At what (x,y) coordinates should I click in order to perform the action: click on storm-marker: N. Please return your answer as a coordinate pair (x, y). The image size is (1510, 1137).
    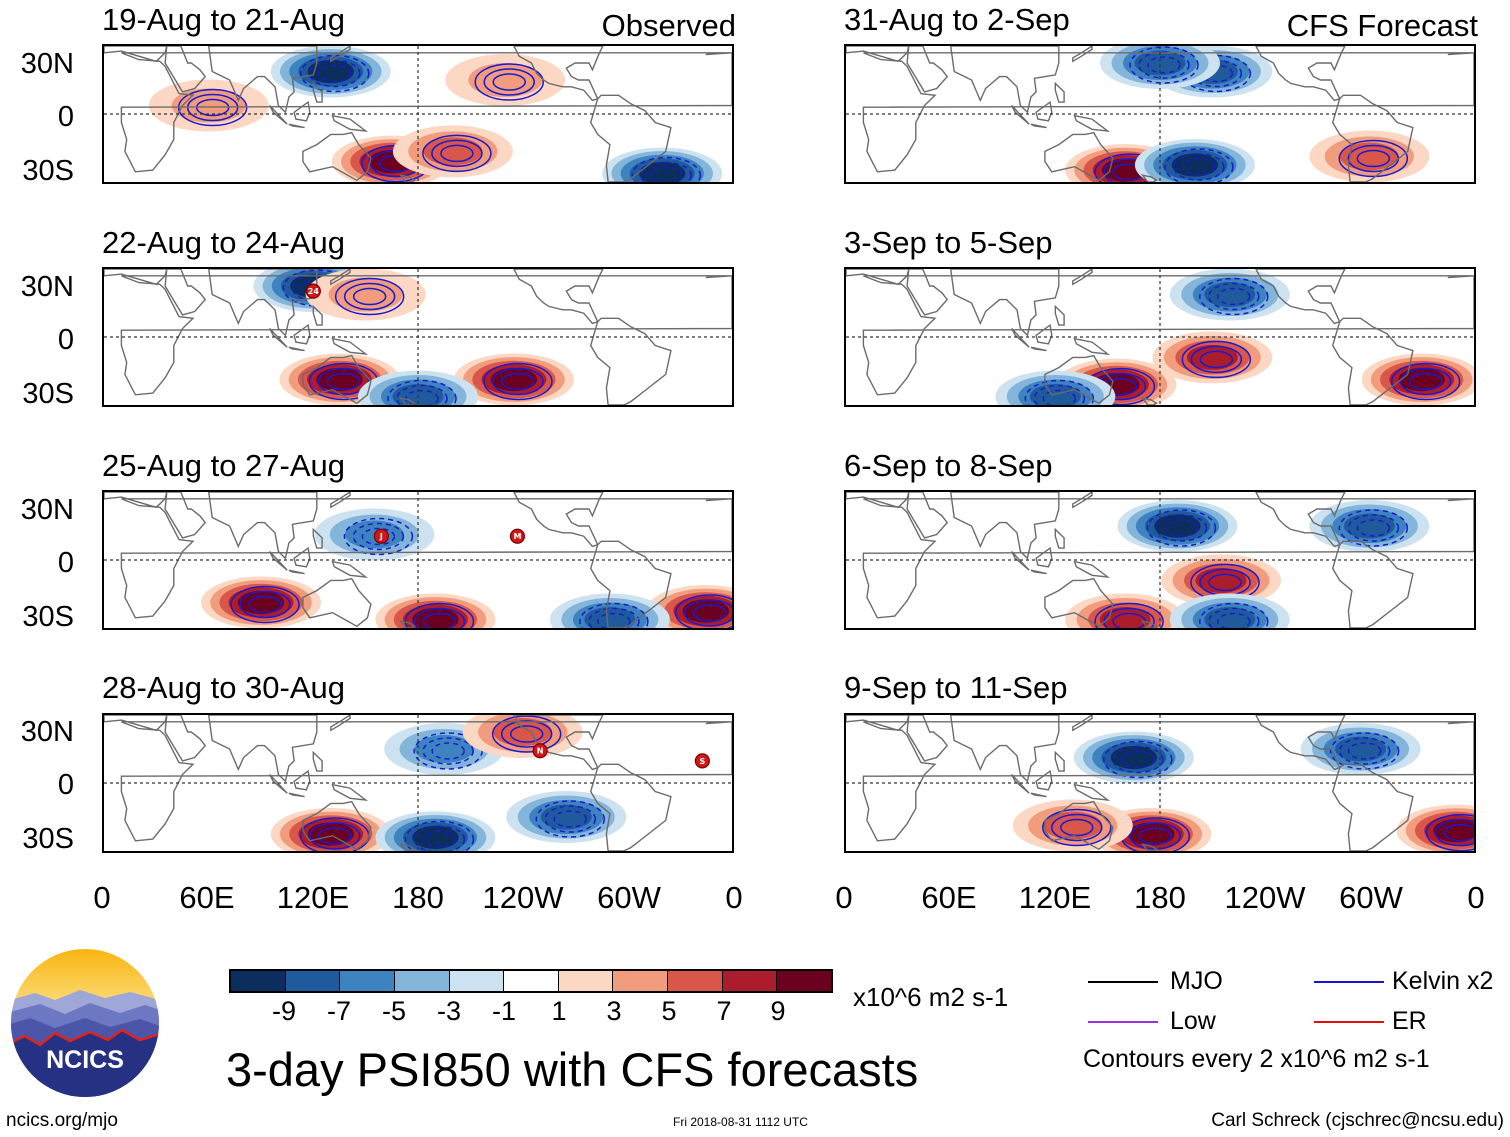
    Looking at the image, I should click on (540, 751).